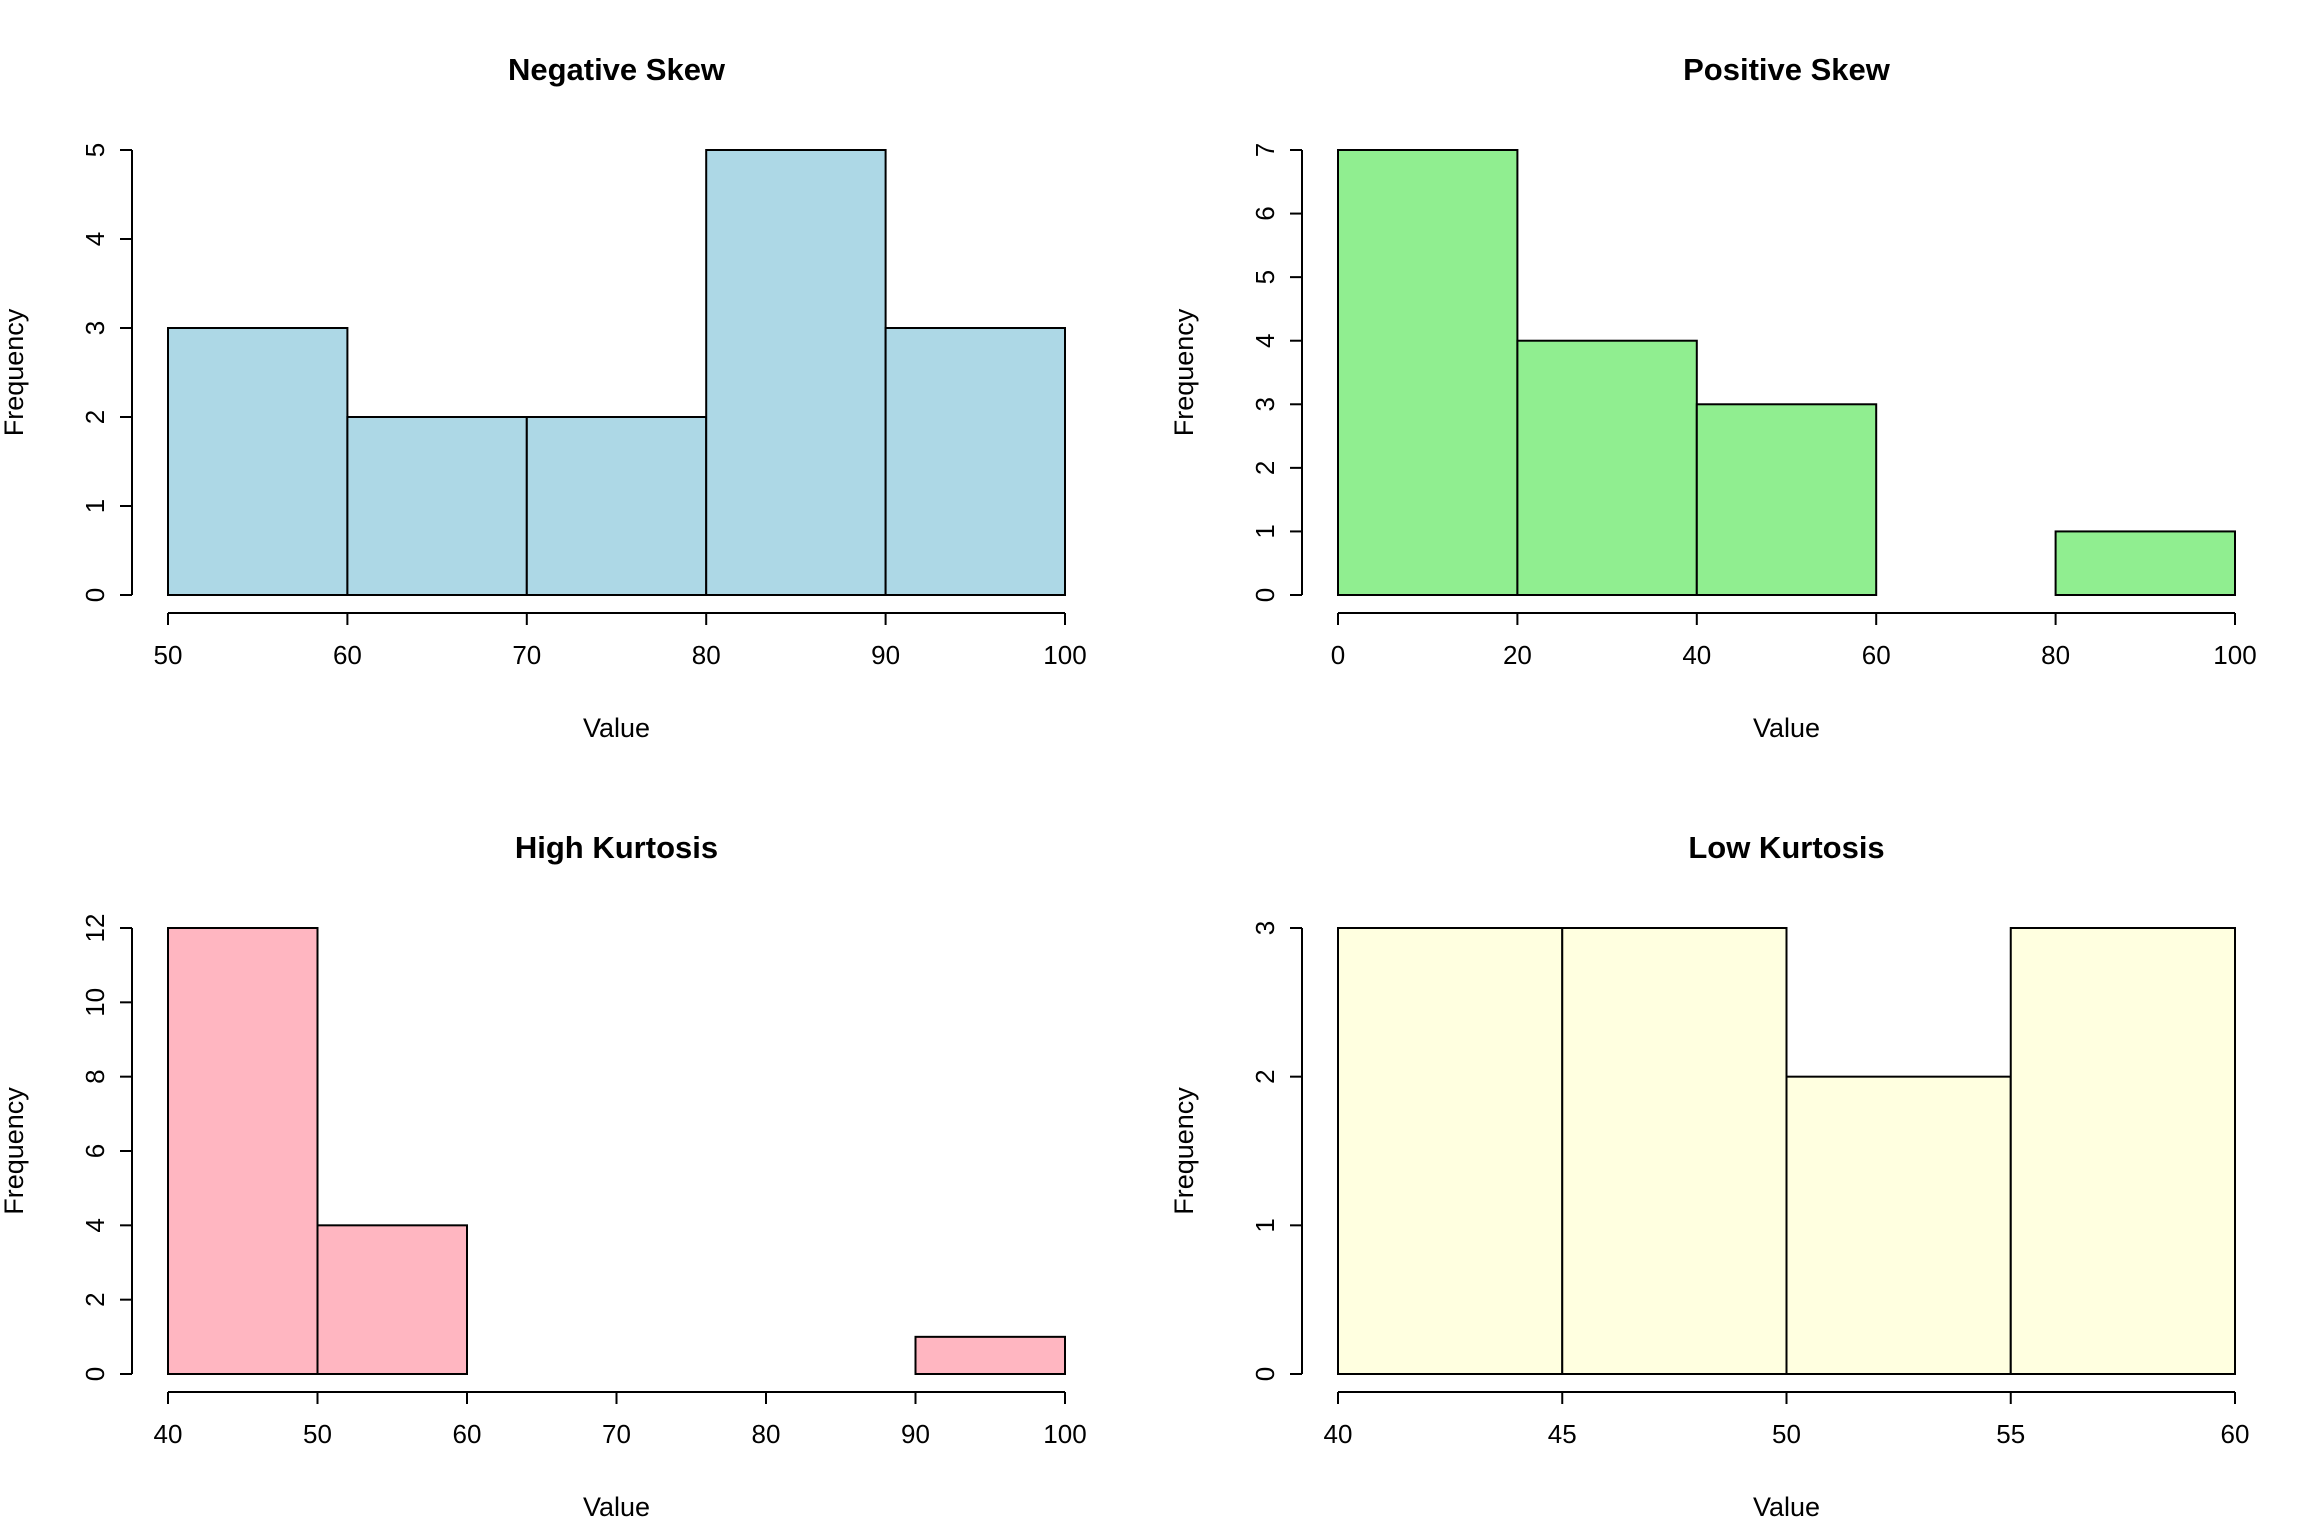  I want to click on x-tick-label: 55, so click(2010, 1434).